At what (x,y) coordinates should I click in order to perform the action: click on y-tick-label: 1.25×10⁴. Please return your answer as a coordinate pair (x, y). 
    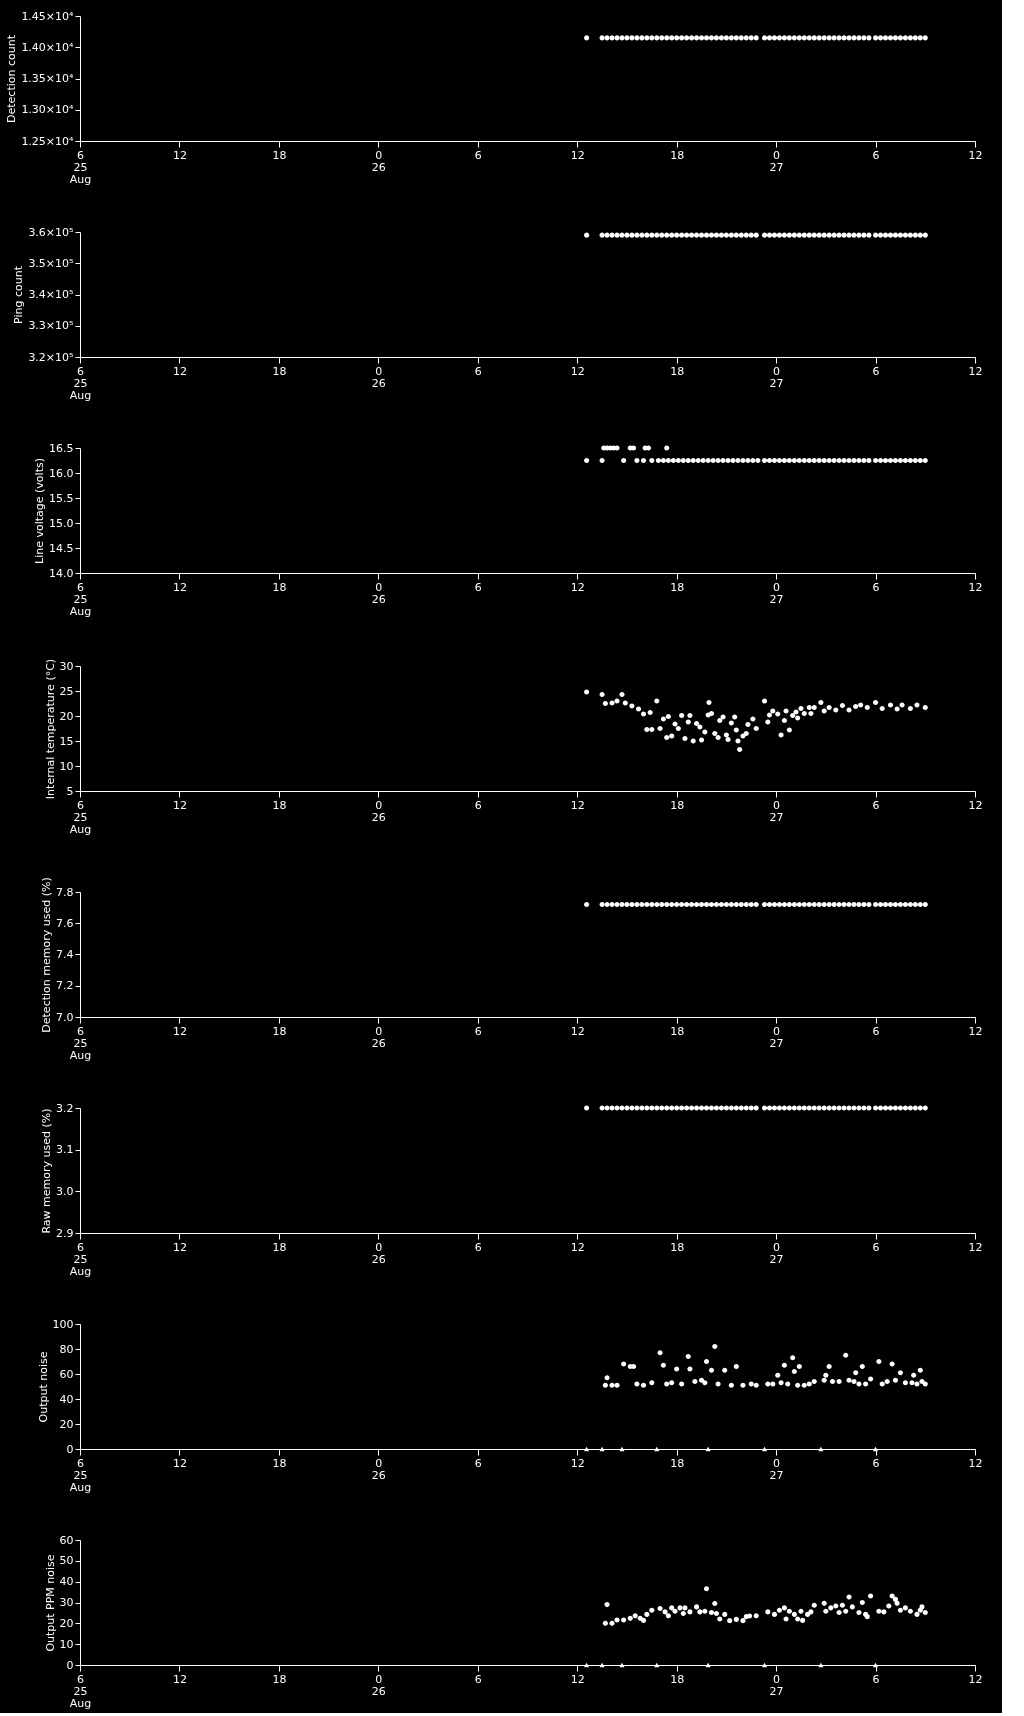
    Looking at the image, I should click on (48, 141).